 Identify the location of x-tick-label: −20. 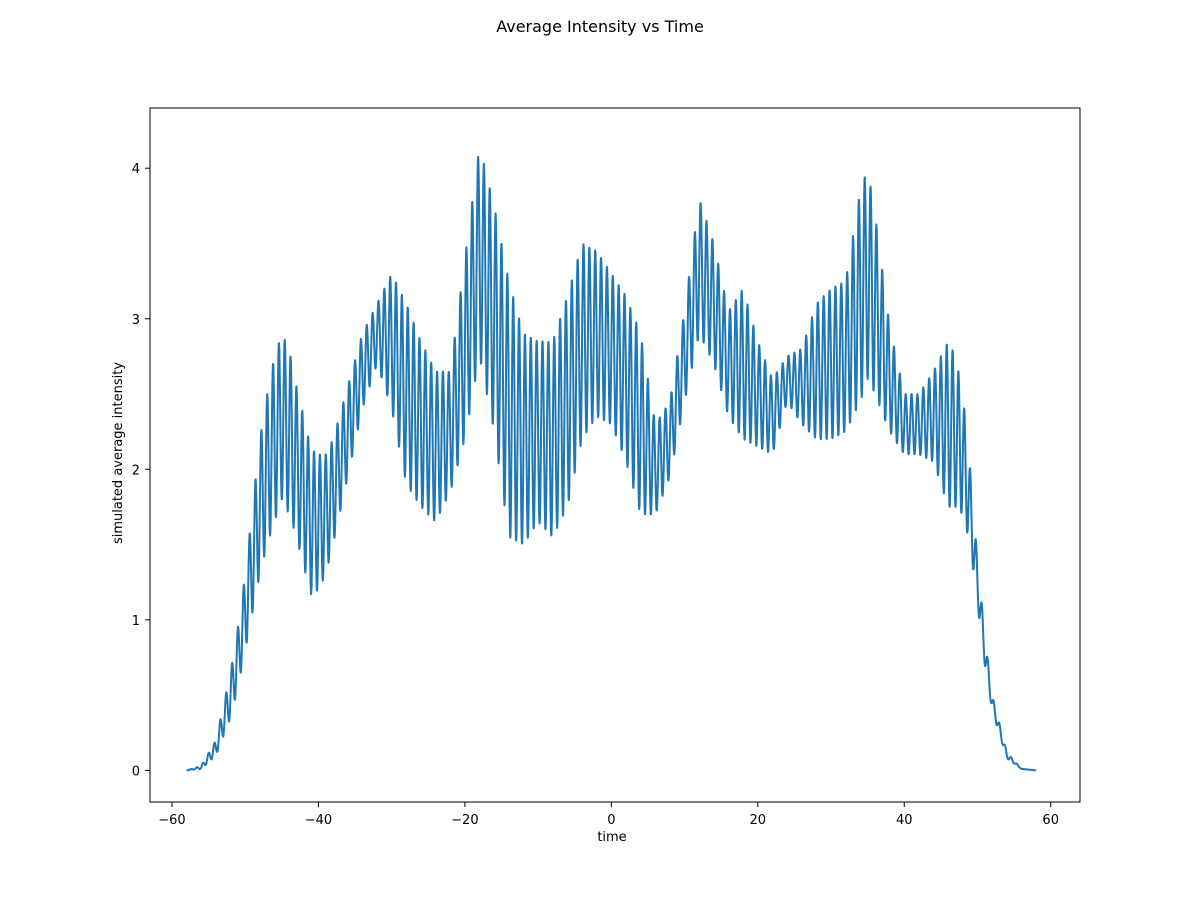
(464, 820).